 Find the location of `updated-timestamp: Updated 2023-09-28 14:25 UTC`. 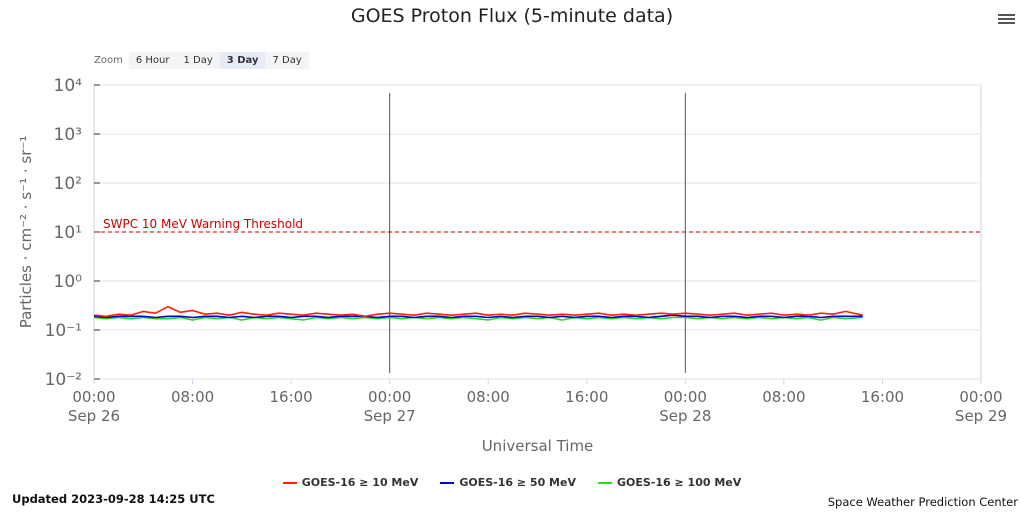

updated-timestamp: Updated 2023-09-28 14:25 UTC is located at coordinates (113, 499).